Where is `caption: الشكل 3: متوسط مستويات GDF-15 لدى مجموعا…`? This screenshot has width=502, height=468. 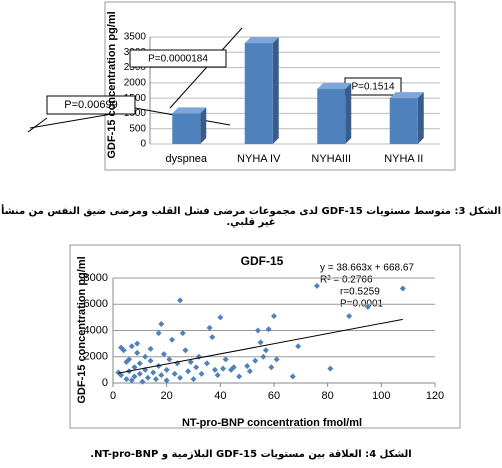 caption: الشكل 3: متوسط مستويات GDF-15 لدى مجموعا… is located at coordinates (251, 217).